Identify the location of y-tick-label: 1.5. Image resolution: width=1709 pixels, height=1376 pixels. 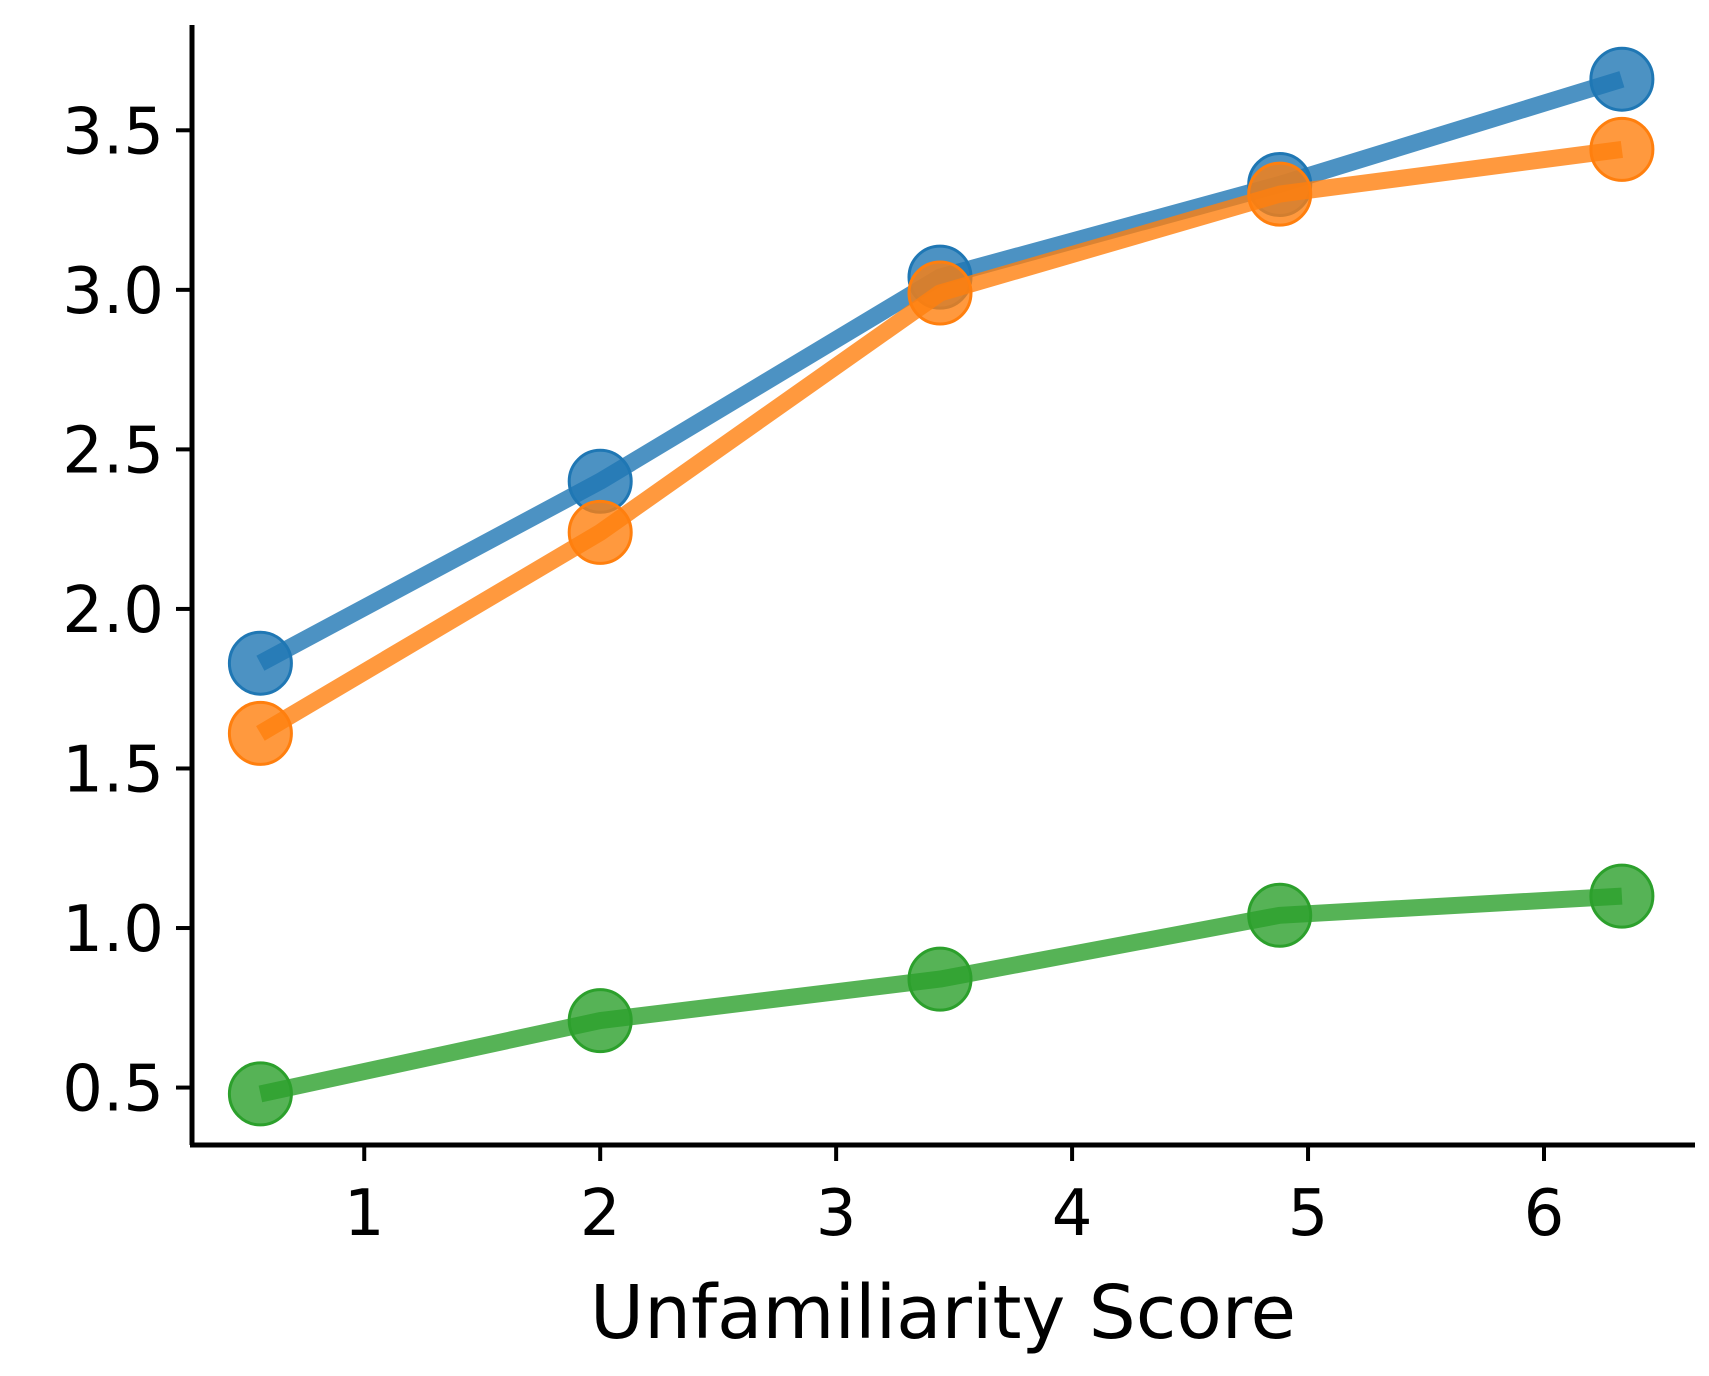
(113, 770).